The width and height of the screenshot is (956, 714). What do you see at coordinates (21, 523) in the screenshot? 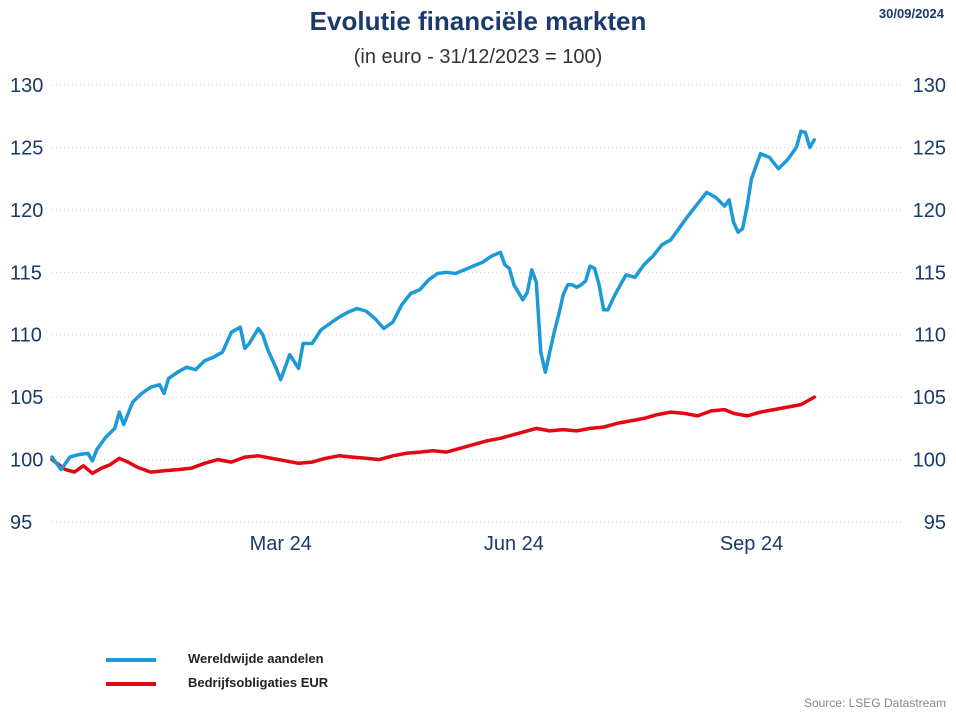
I see `y-tick-label-left: 95` at bounding box center [21, 523].